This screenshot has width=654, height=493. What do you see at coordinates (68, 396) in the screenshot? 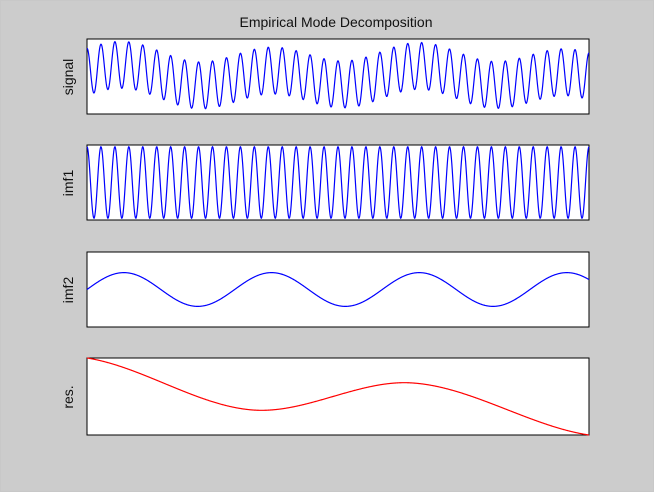
I see `ylabel-residual: res.` at bounding box center [68, 396].